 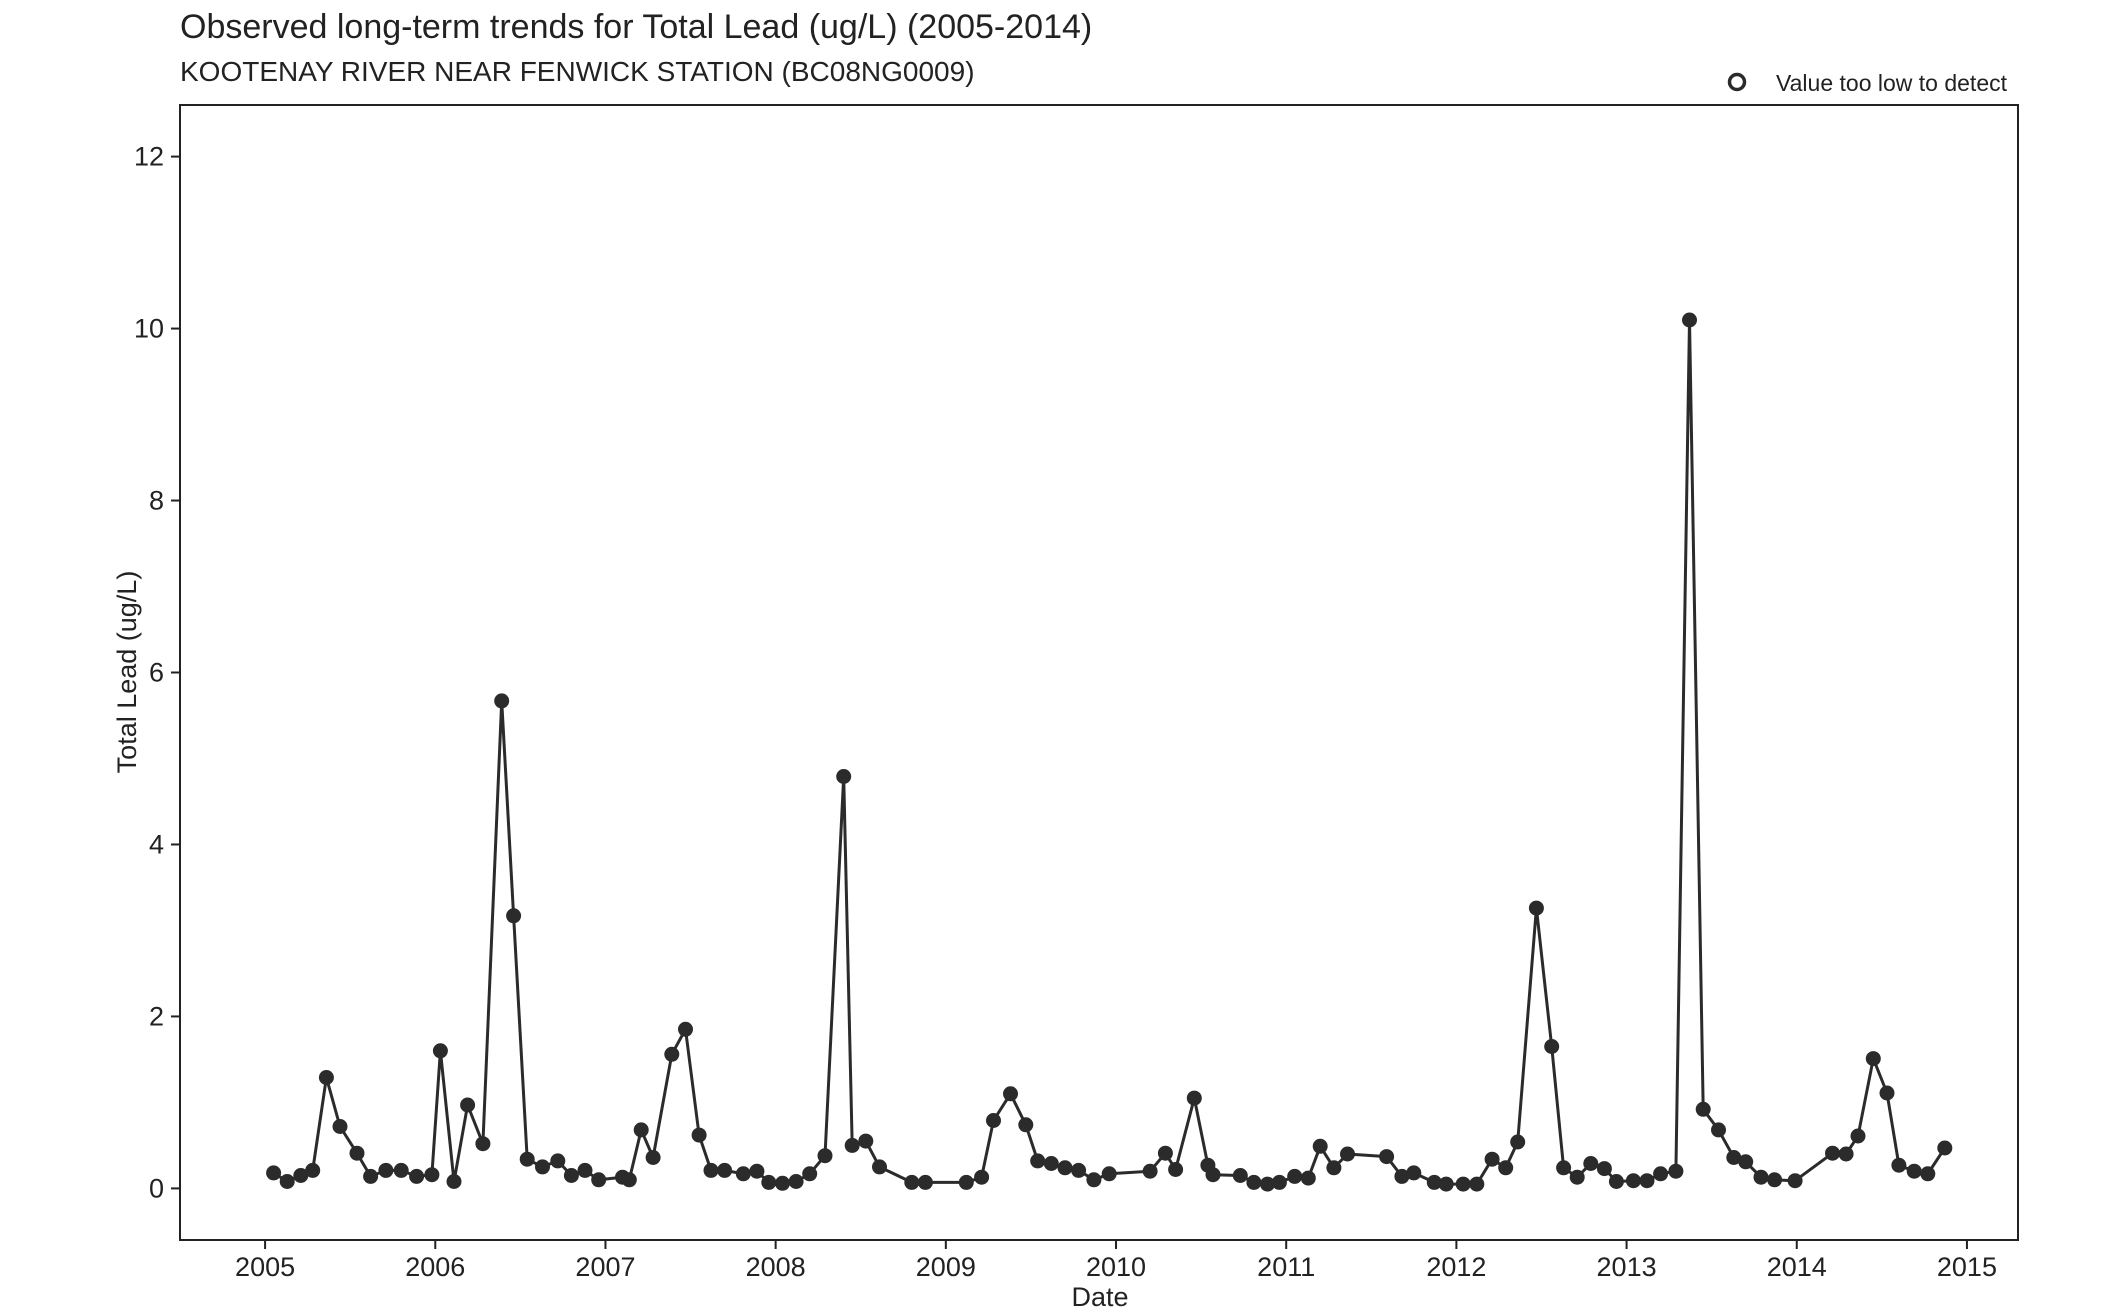 What do you see at coordinates (605, 1267) in the screenshot?
I see `x-tick-label: 2007` at bounding box center [605, 1267].